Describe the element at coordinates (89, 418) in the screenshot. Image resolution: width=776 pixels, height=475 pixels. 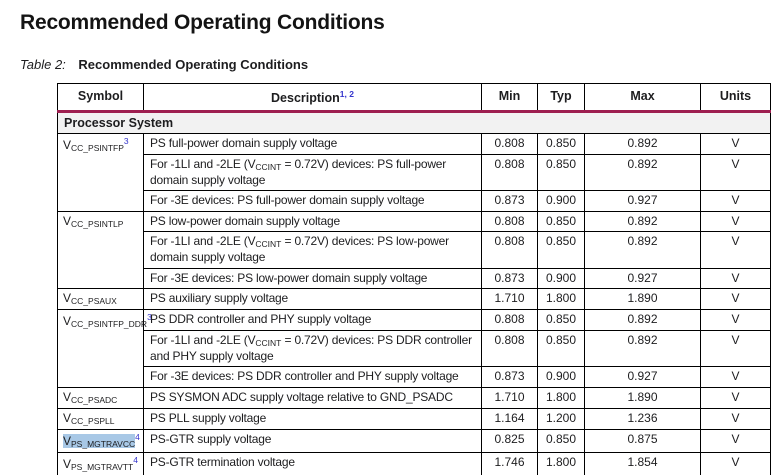
I see `symbol-text: VCC_PSPLL` at that location.